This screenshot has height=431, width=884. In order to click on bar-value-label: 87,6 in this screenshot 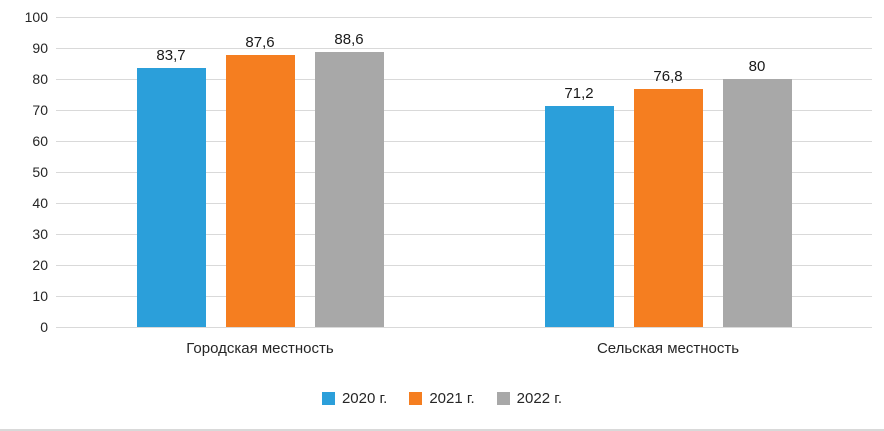, I will do `click(260, 43)`.